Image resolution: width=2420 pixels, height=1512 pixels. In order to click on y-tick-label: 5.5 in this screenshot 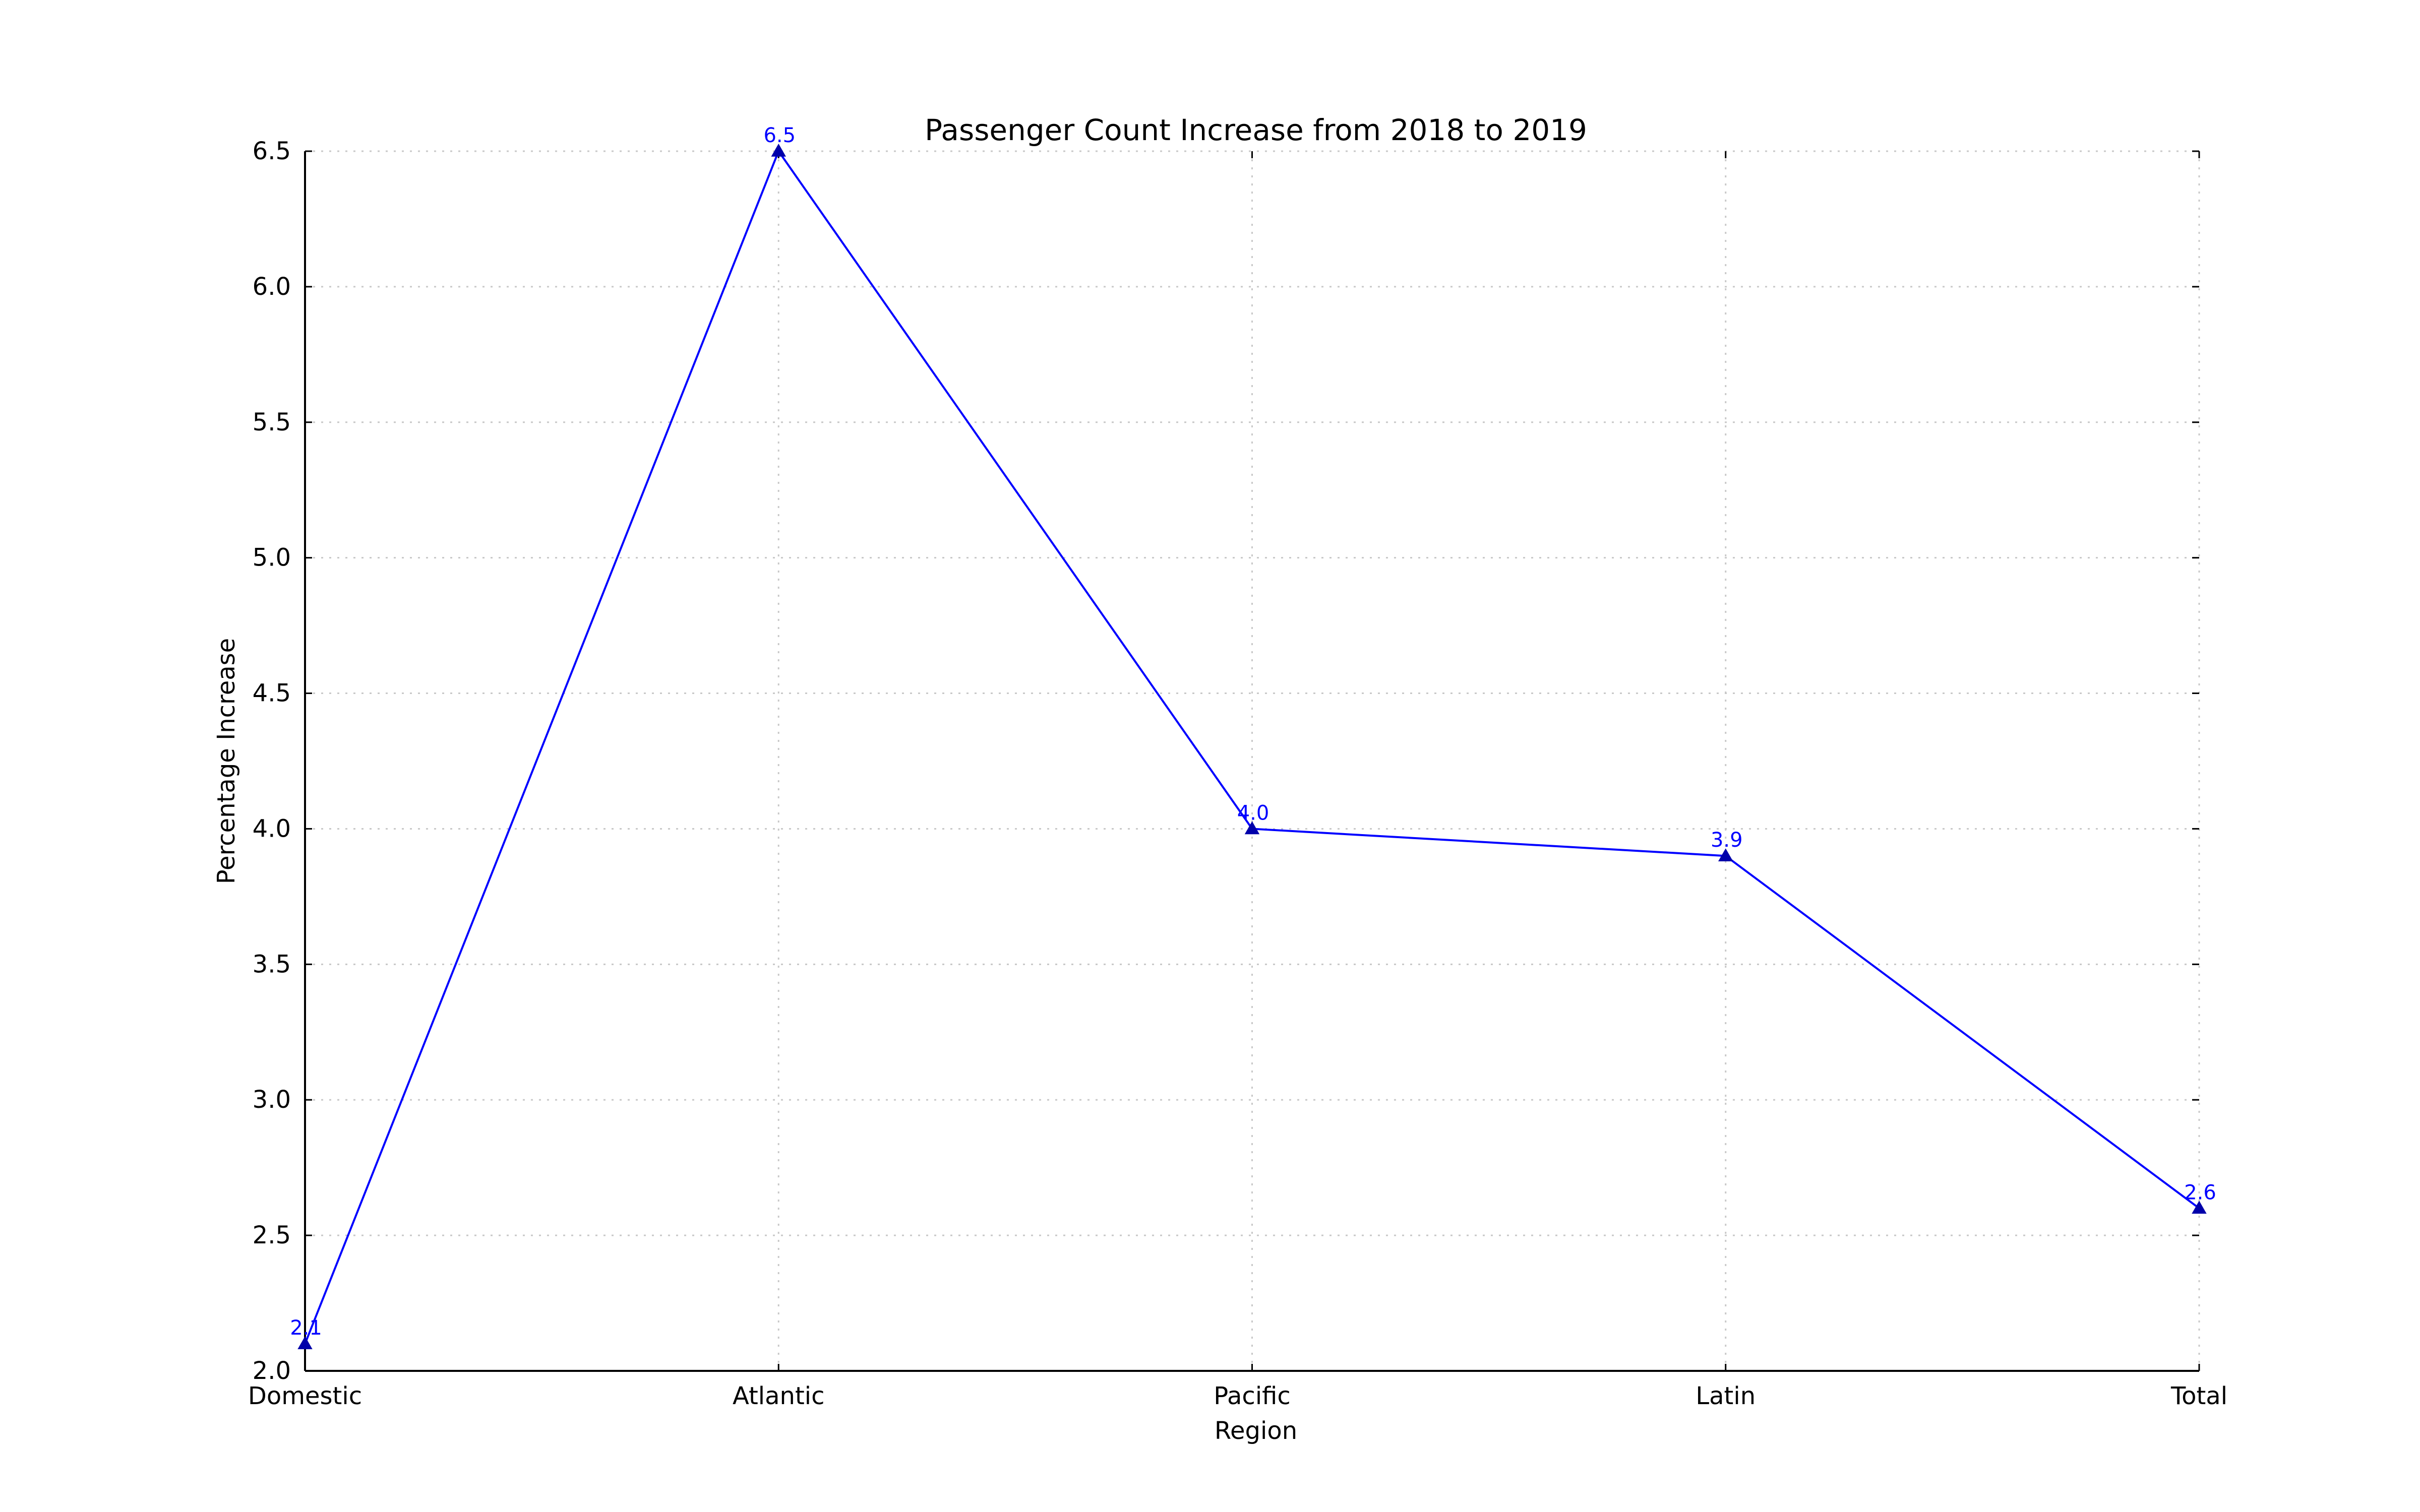, I will do `click(272, 422)`.